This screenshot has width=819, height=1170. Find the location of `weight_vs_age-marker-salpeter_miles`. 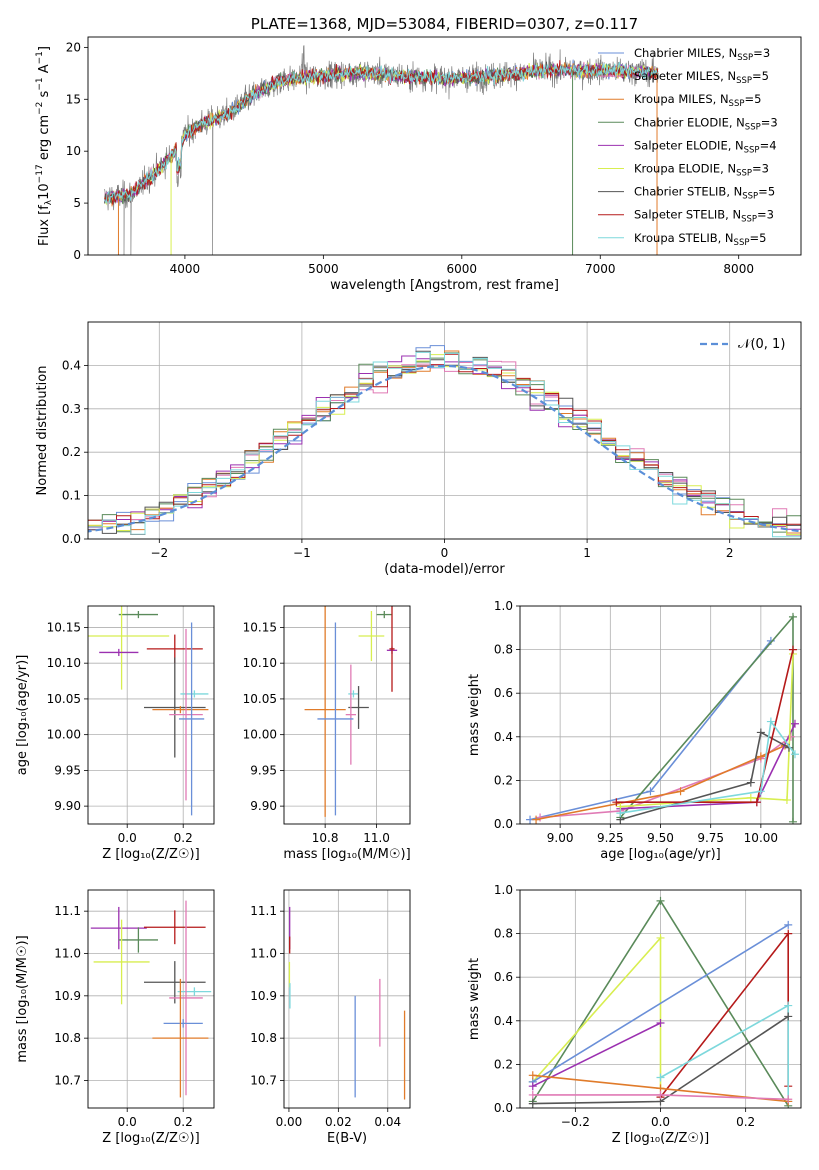

weight_vs_age-marker-salpeter_miles is located at coordinates (540, 817).